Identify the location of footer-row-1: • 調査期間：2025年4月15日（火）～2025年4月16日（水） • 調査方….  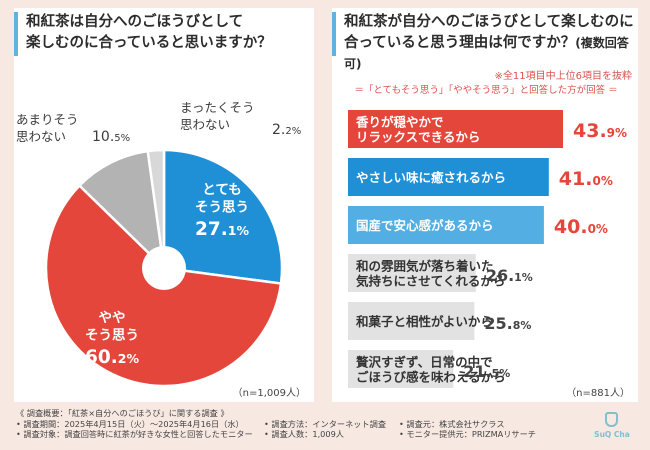
(296, 424).